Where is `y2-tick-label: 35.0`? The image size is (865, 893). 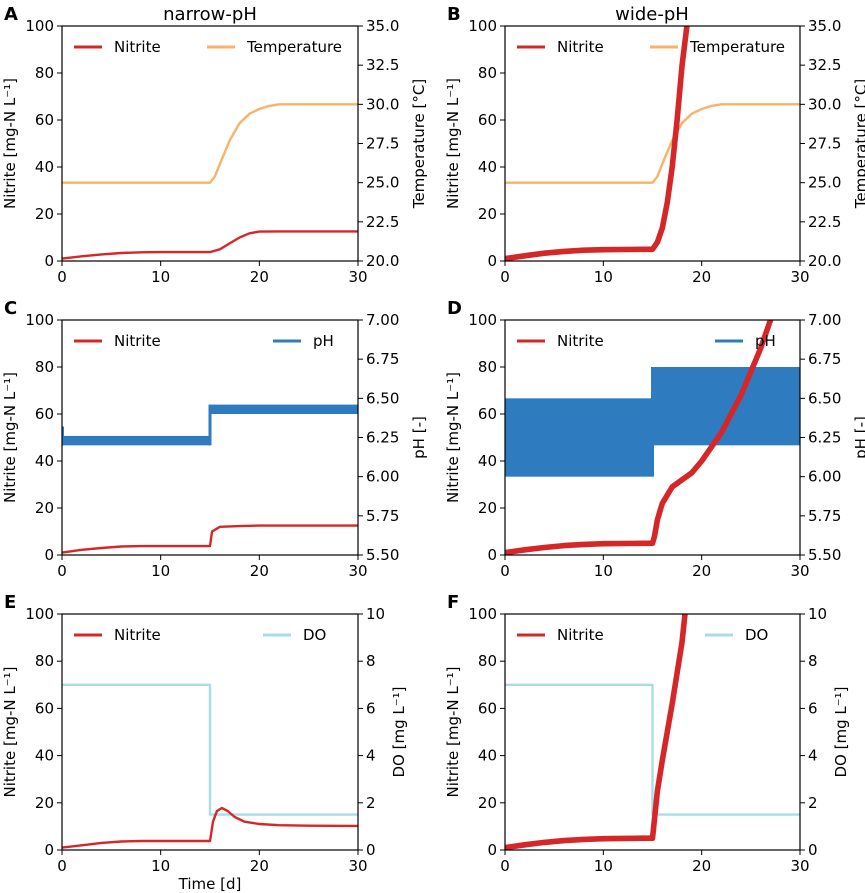
y2-tick-label: 35.0 is located at coordinates (824, 26).